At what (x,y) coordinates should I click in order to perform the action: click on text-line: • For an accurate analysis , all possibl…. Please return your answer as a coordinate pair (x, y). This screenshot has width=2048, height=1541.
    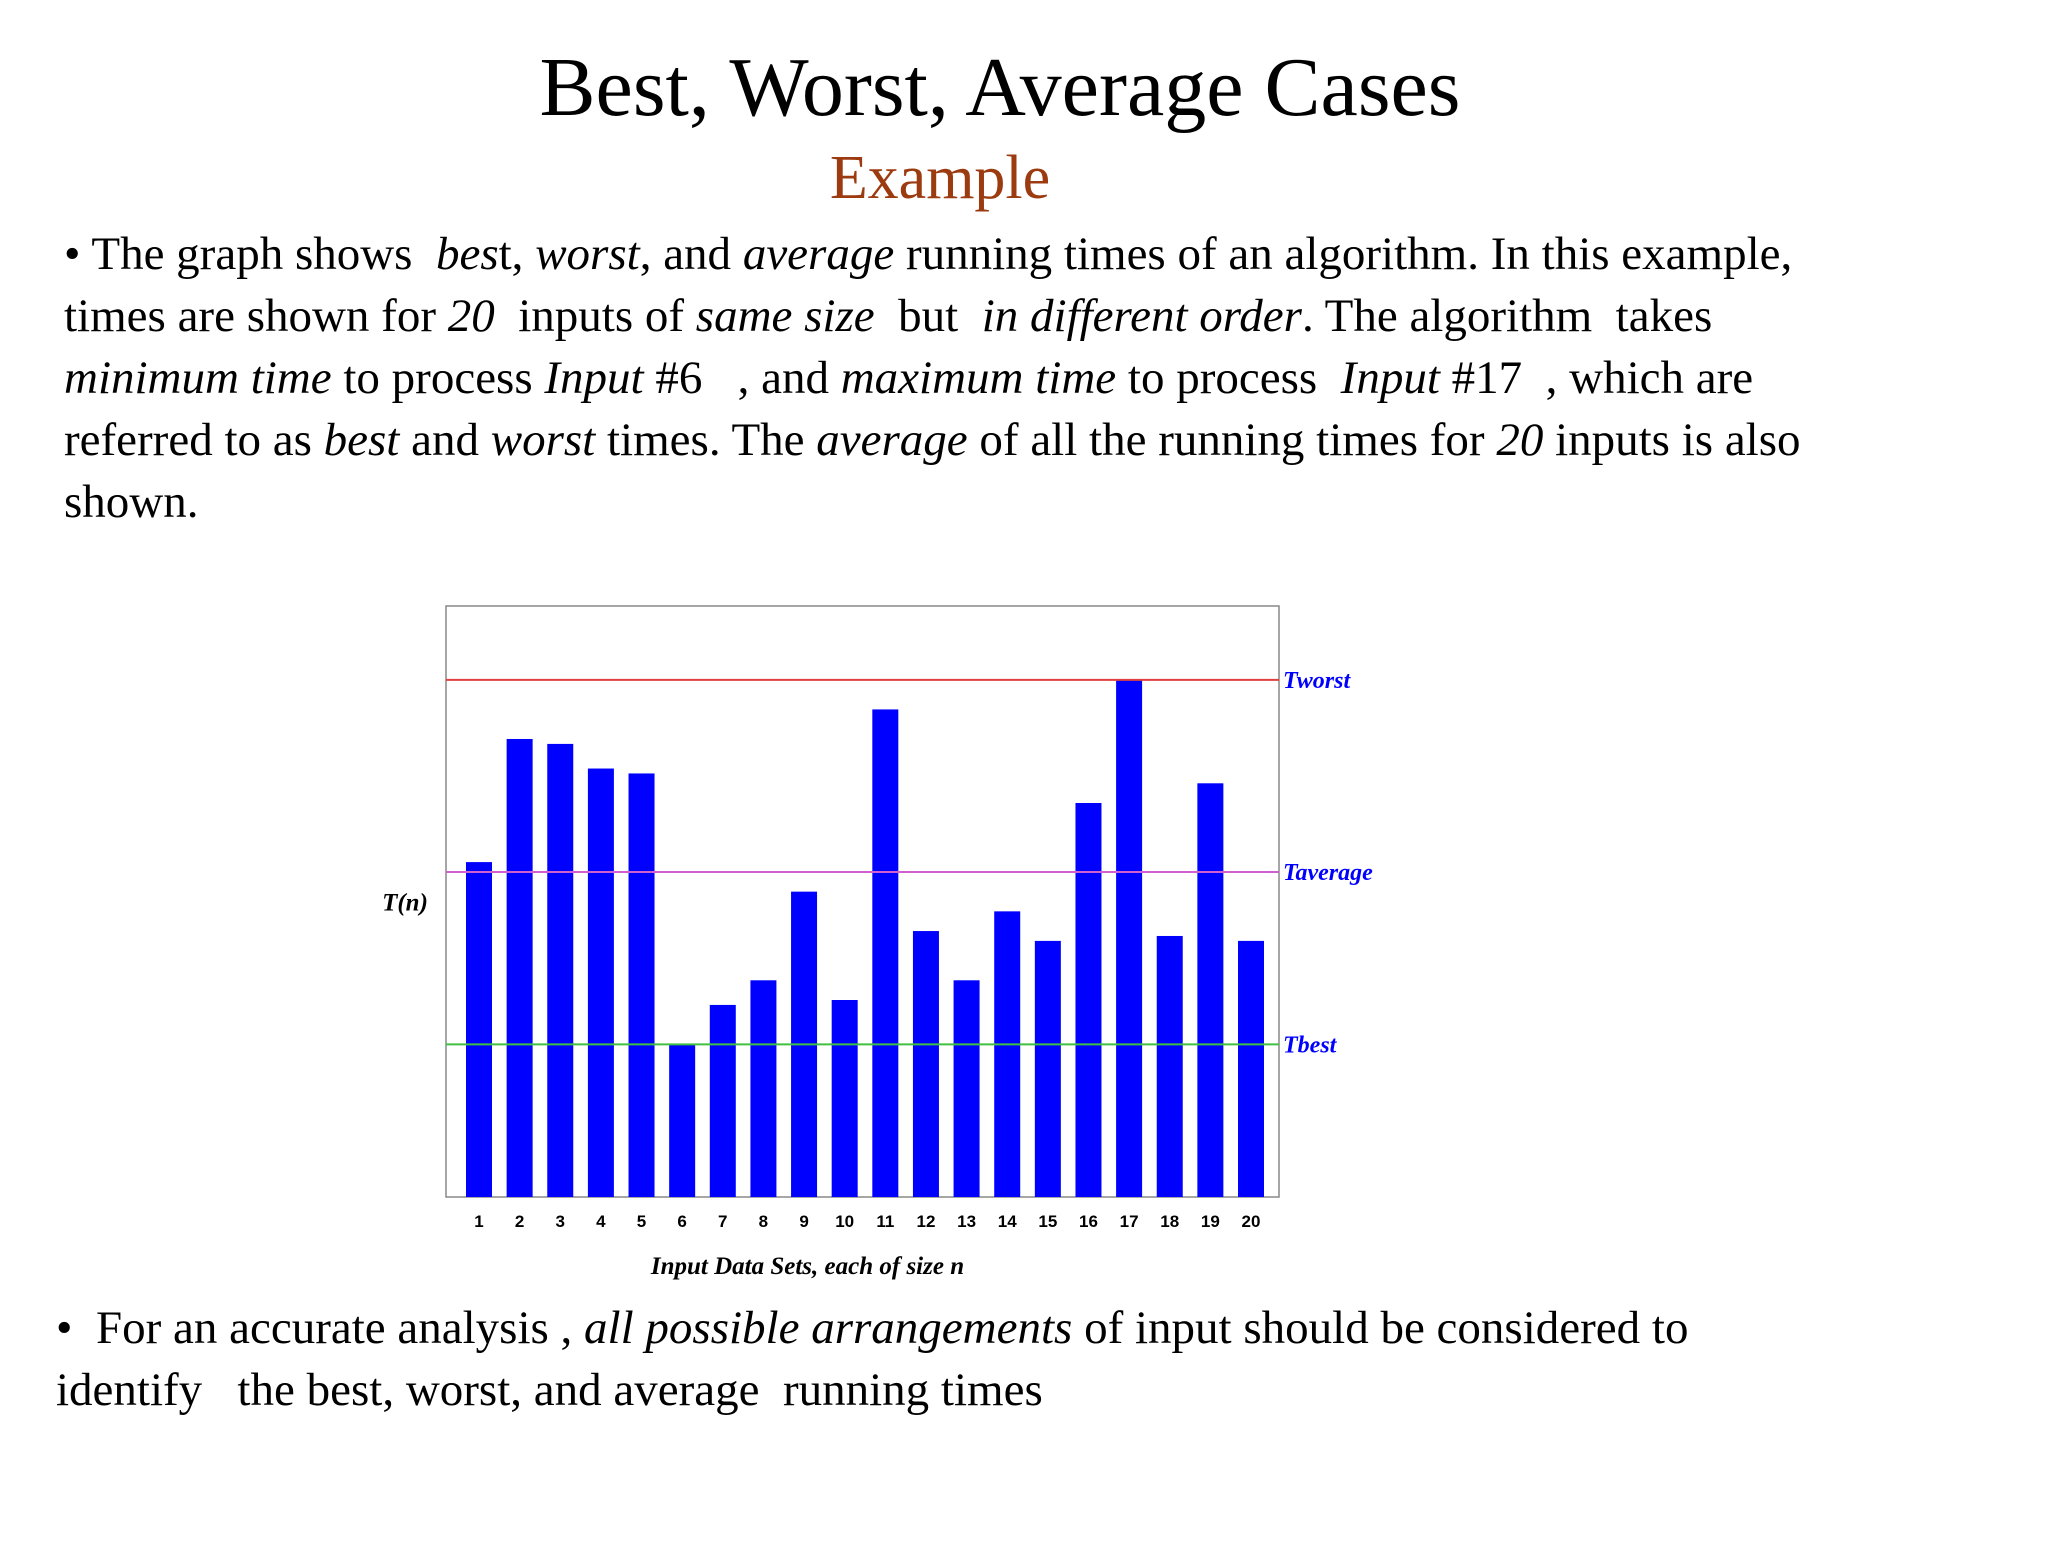
    Looking at the image, I should click on (1036, 1328).